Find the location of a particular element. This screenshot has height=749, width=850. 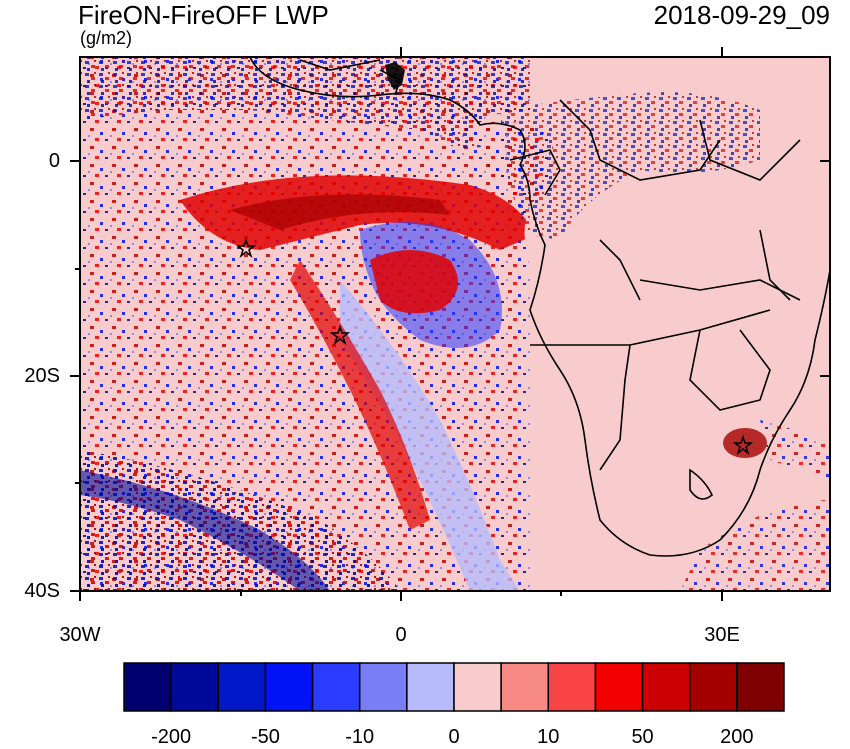

colorbar is located at coordinates (454, 687).